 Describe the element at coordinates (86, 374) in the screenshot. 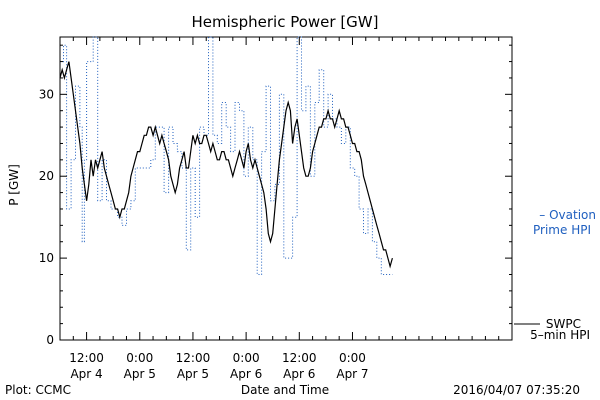

I see `x-tick-date: Apr 4` at that location.